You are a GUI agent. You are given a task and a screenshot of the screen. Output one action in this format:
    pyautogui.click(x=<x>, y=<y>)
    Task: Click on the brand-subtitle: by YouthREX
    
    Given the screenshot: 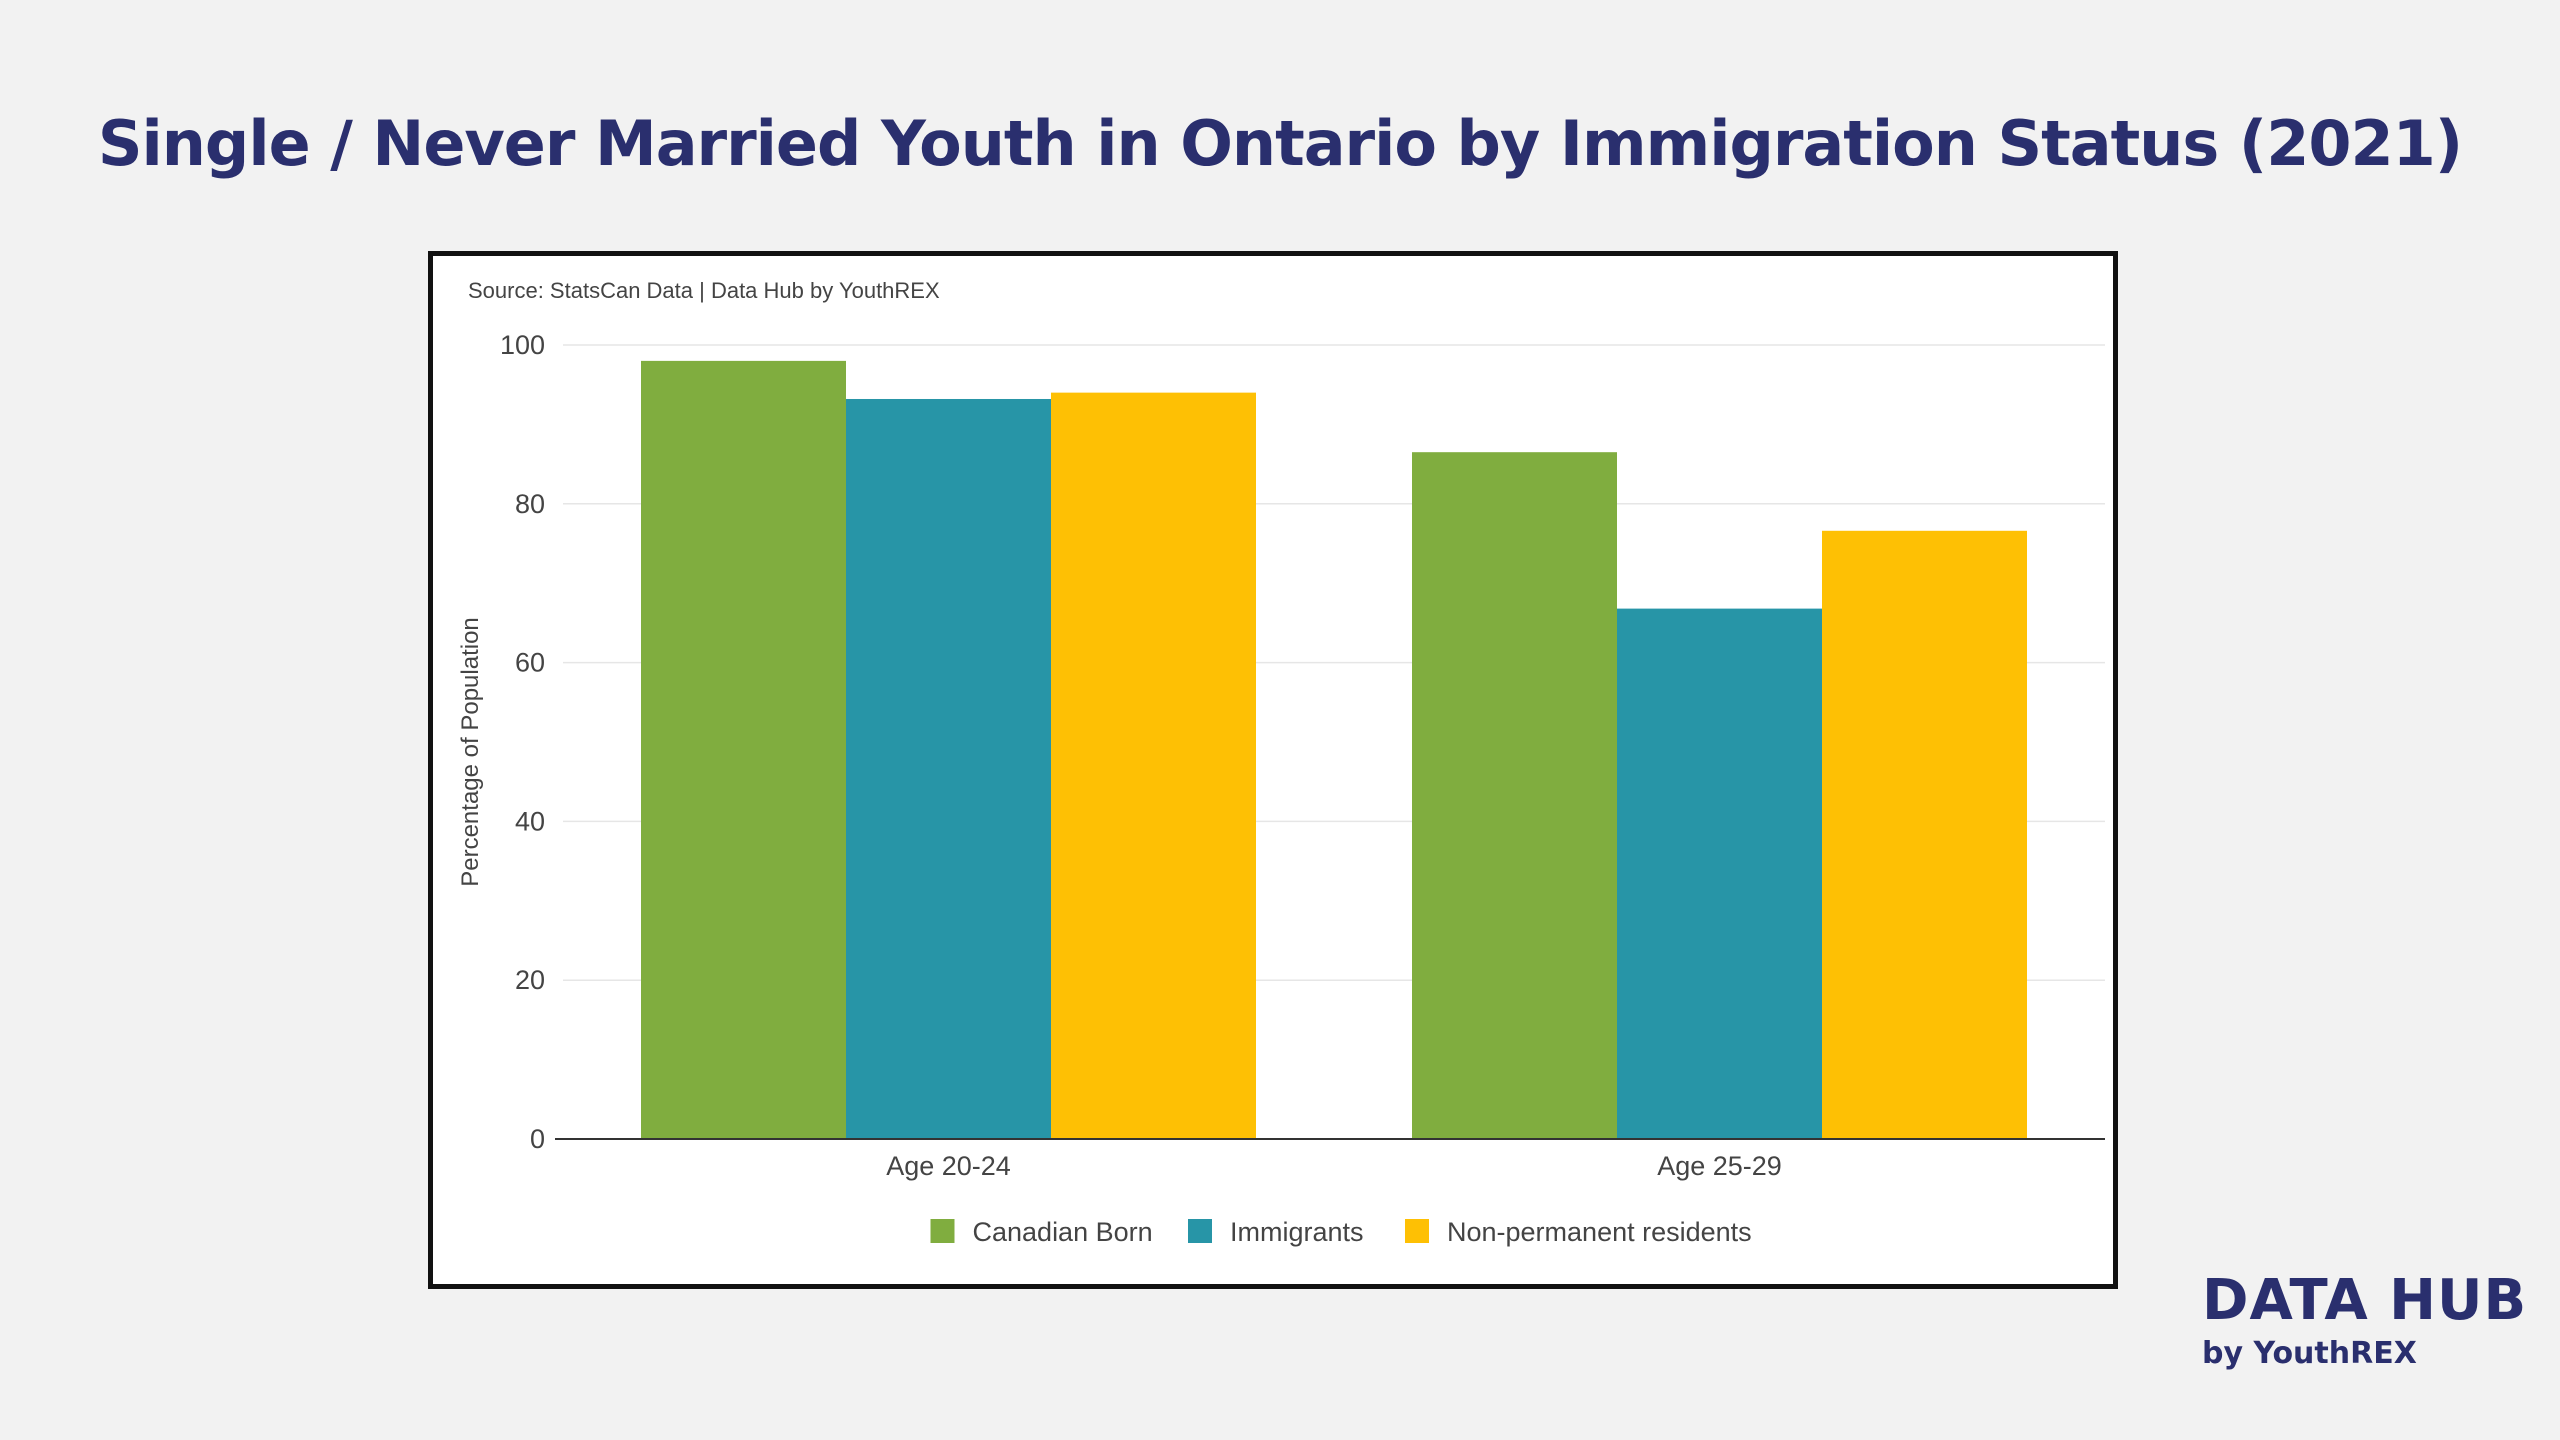 What is the action you would take?
    pyautogui.click(x=2309, y=1353)
    